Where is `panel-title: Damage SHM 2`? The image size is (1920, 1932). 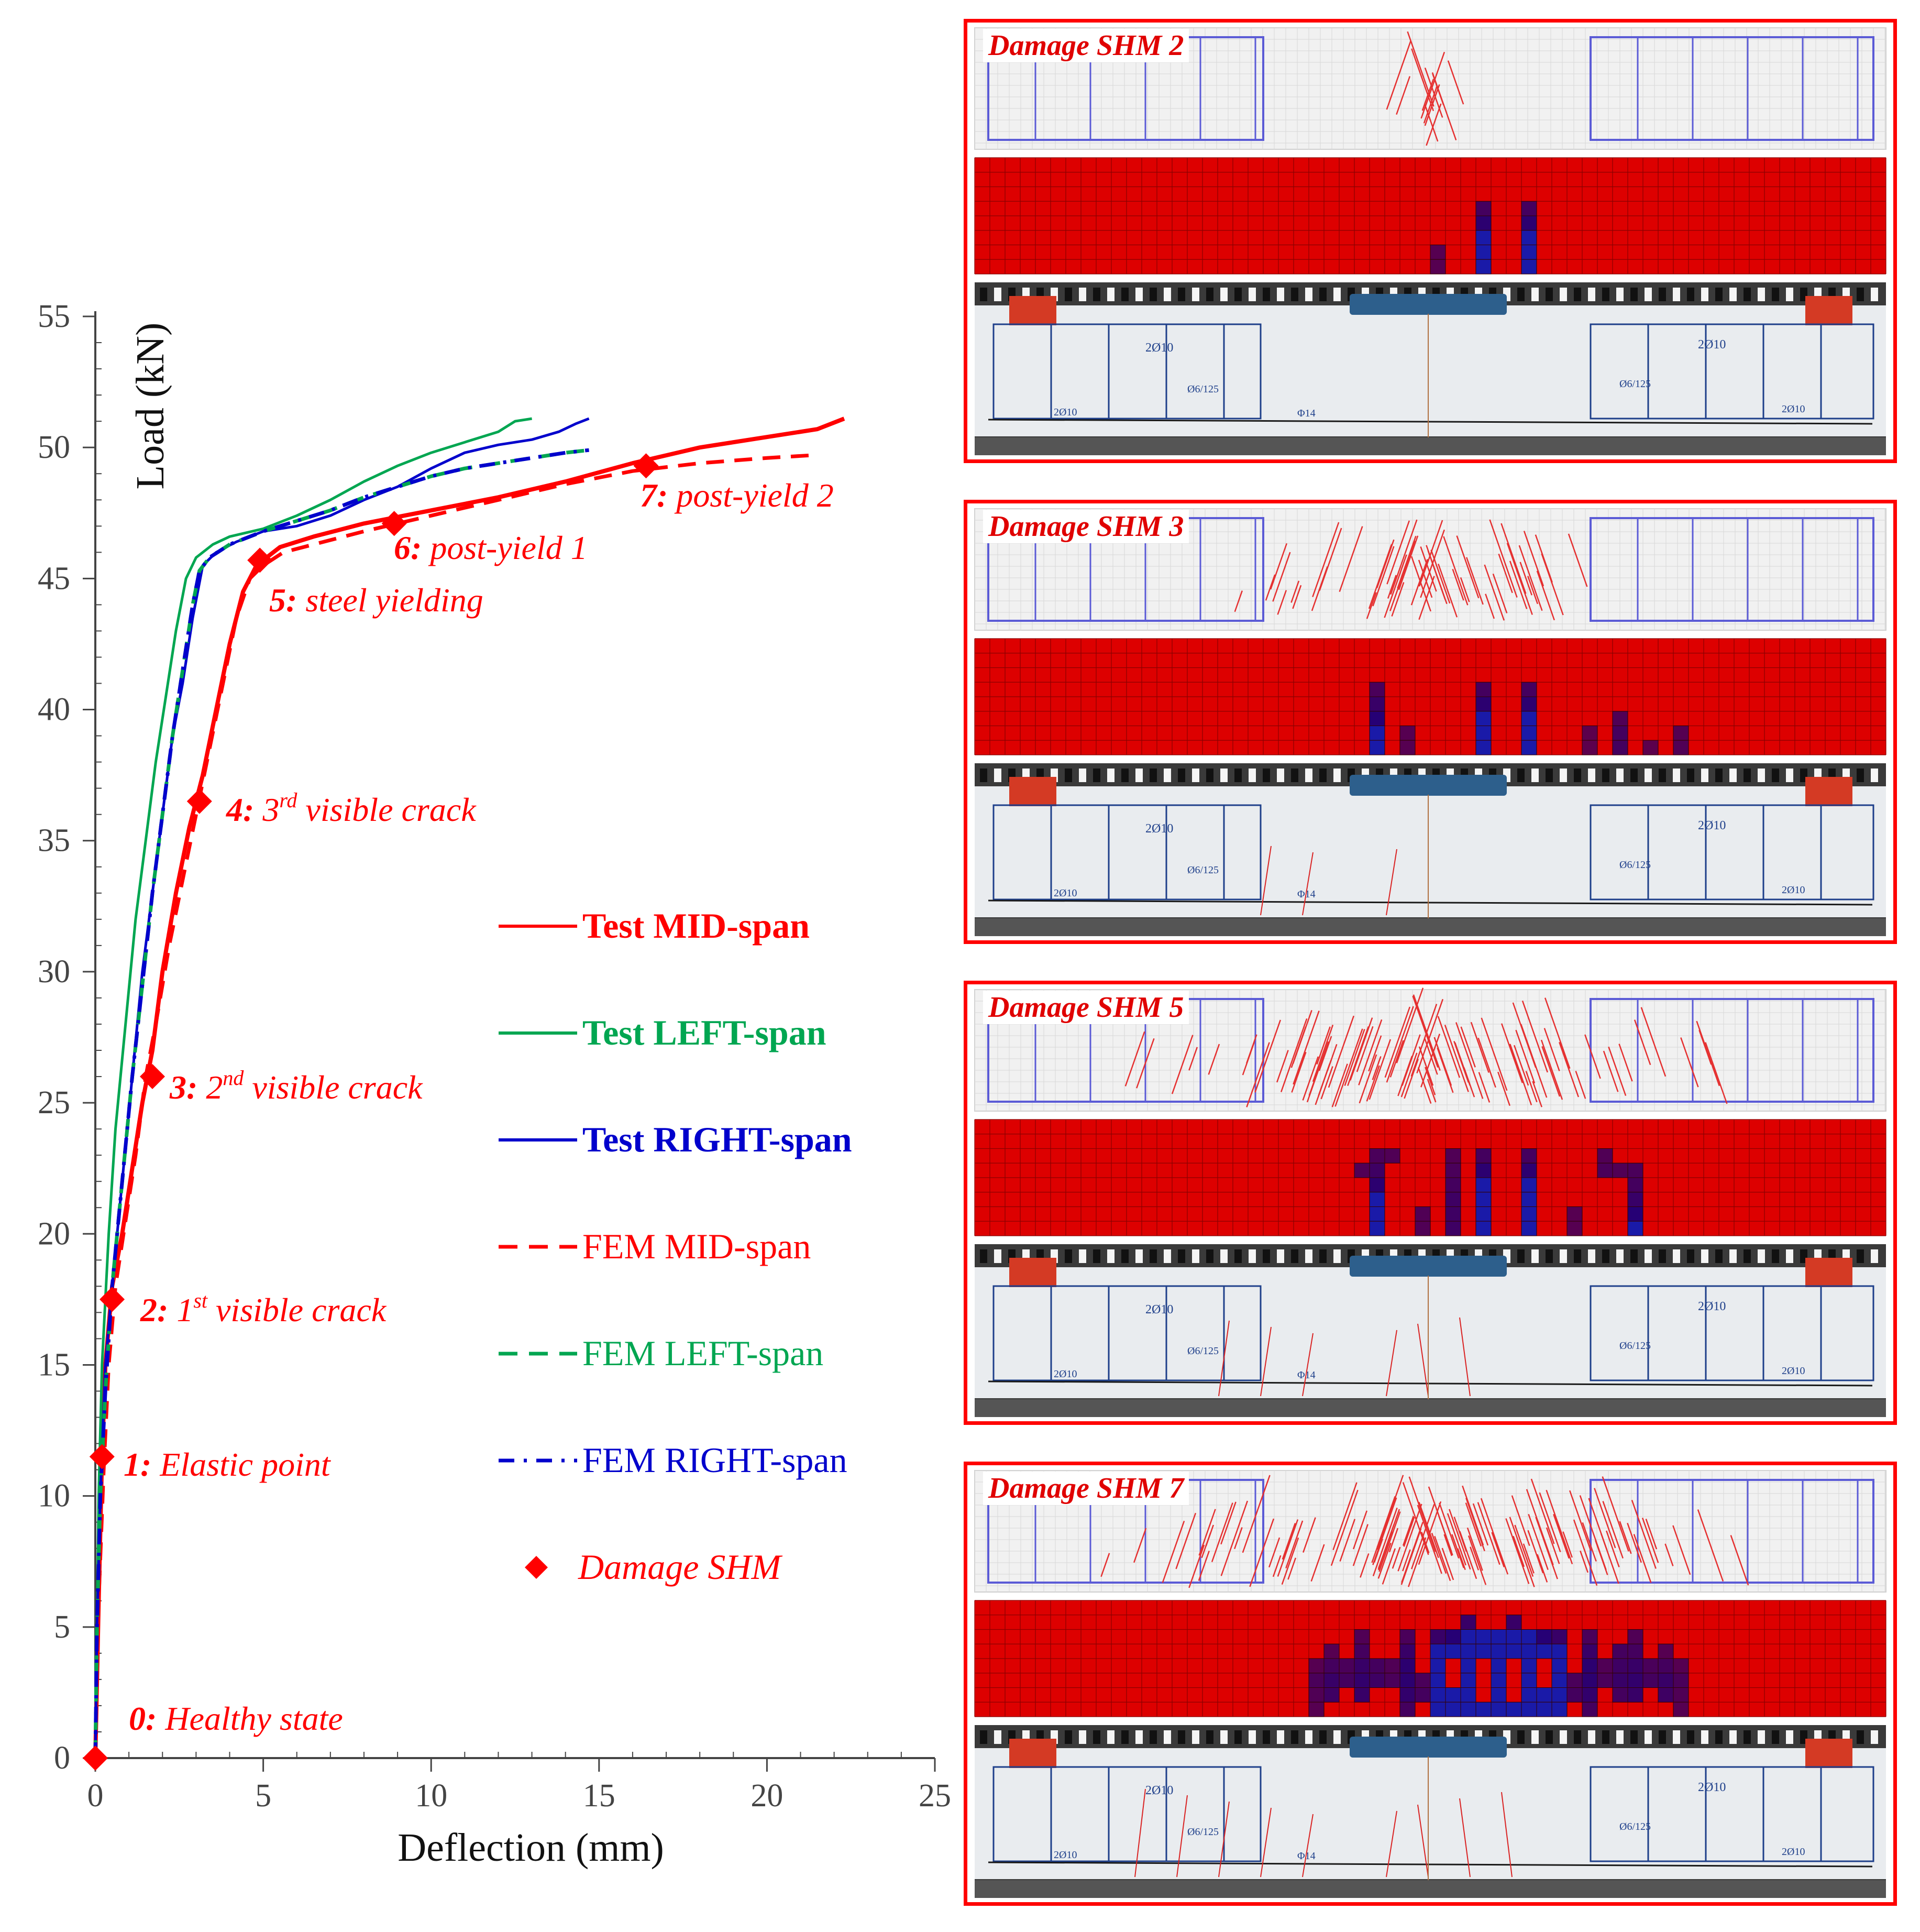 panel-title: Damage SHM 2 is located at coordinates (1086, 45).